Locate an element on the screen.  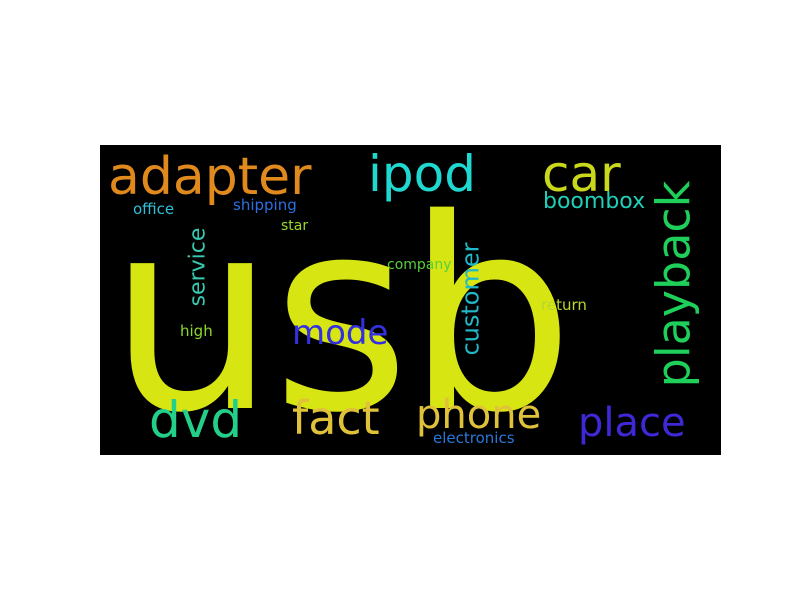
word-dvd: dvd is located at coordinates (196, 420).